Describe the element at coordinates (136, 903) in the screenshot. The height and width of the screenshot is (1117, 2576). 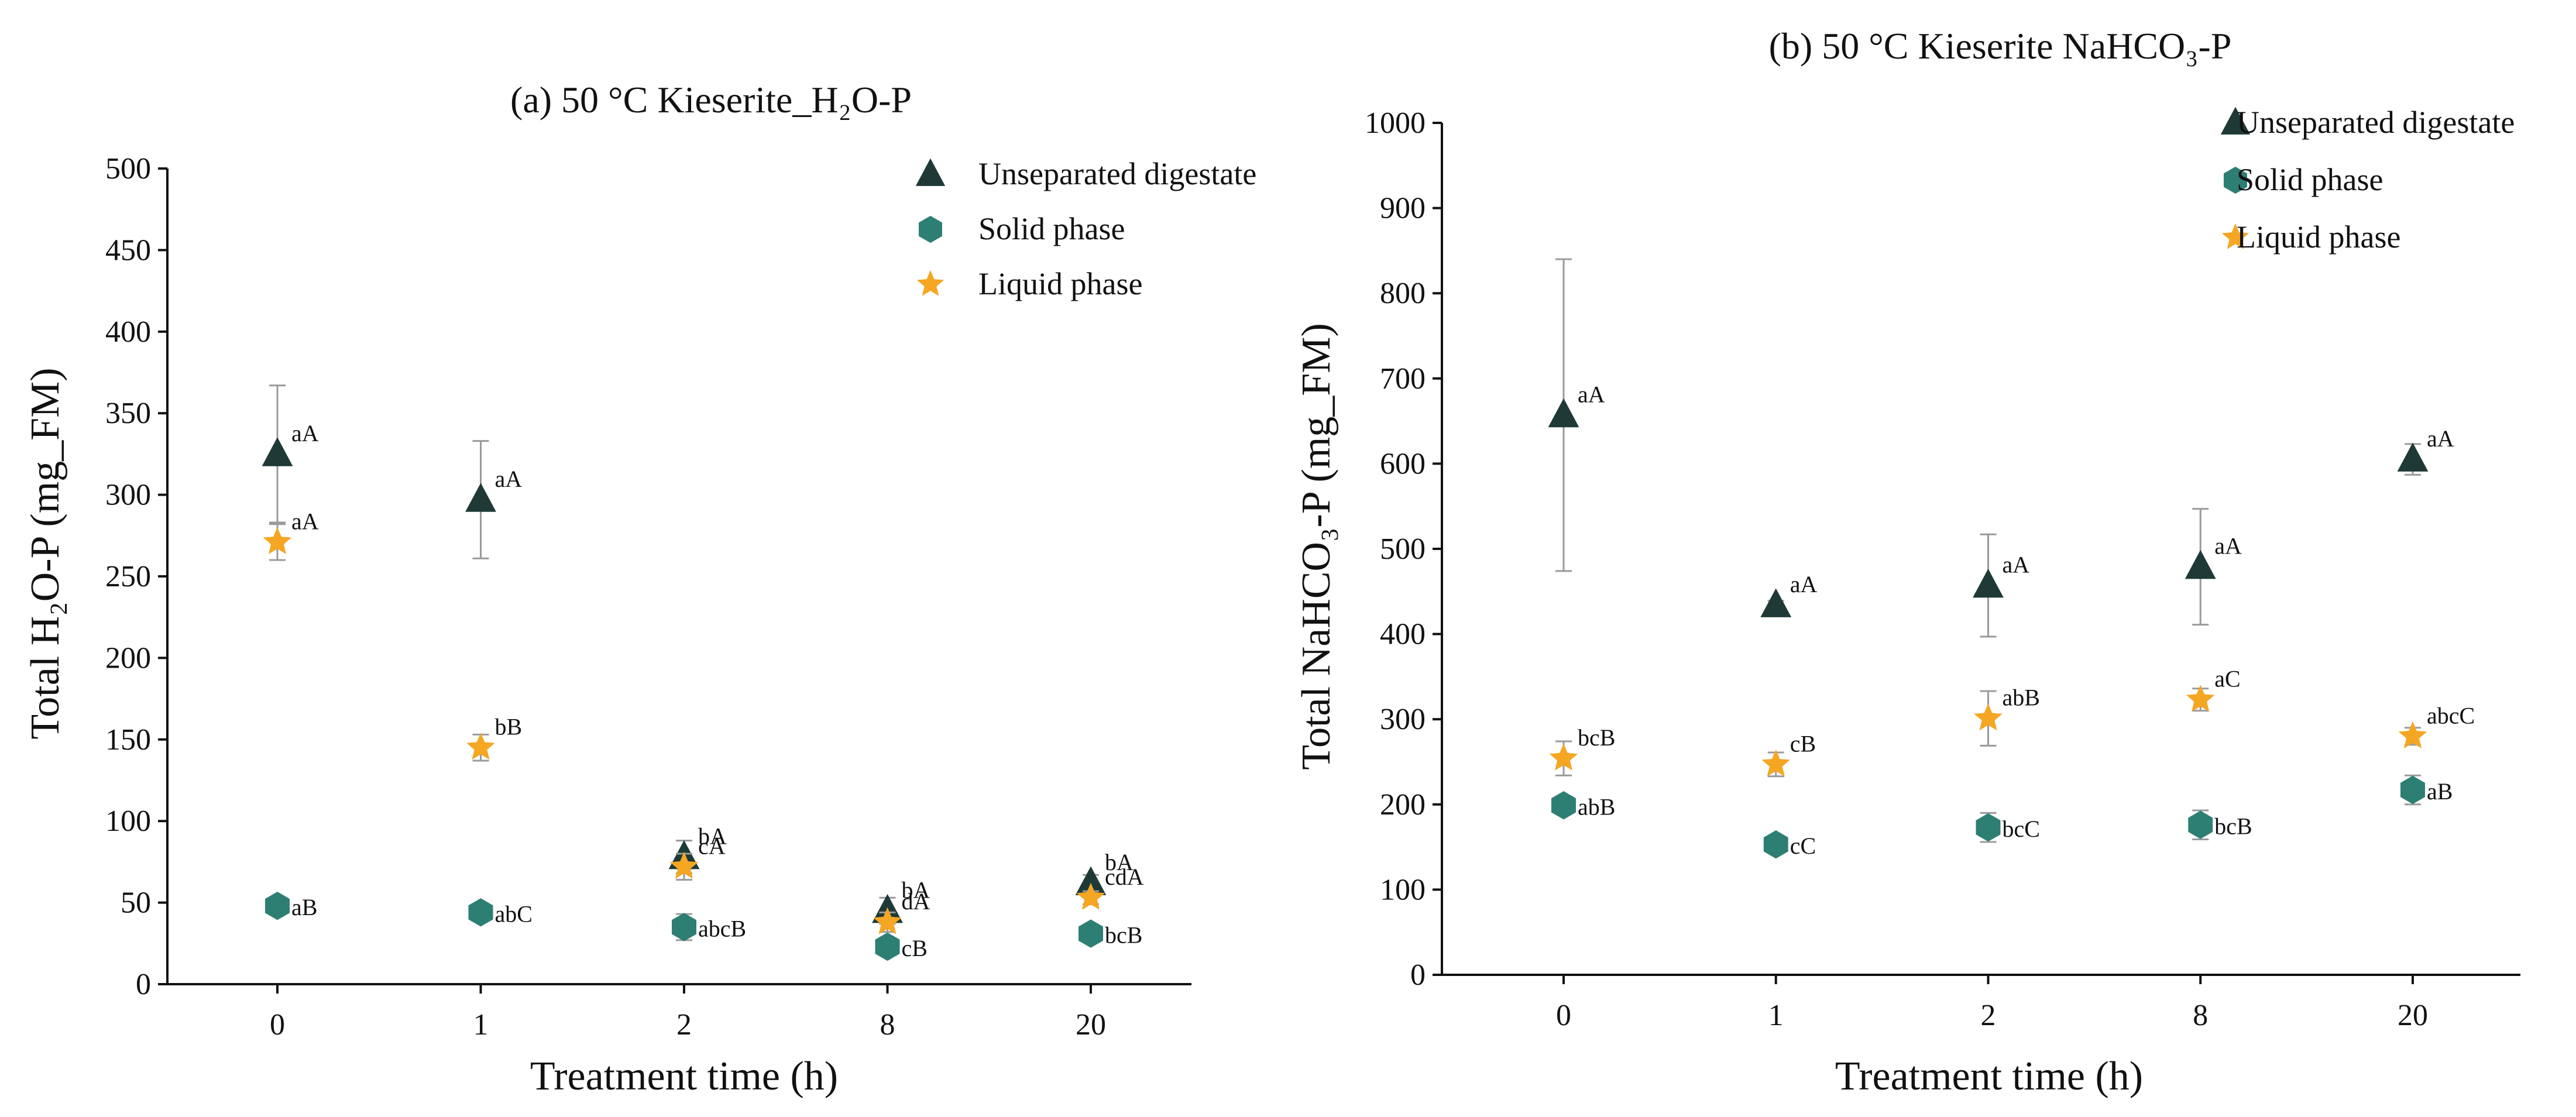
I see `y-tick-label: 50` at that location.